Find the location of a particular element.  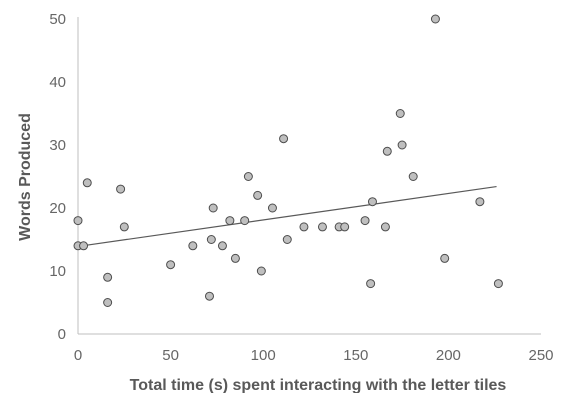

x-tick-label: 0 is located at coordinates (78, 355).